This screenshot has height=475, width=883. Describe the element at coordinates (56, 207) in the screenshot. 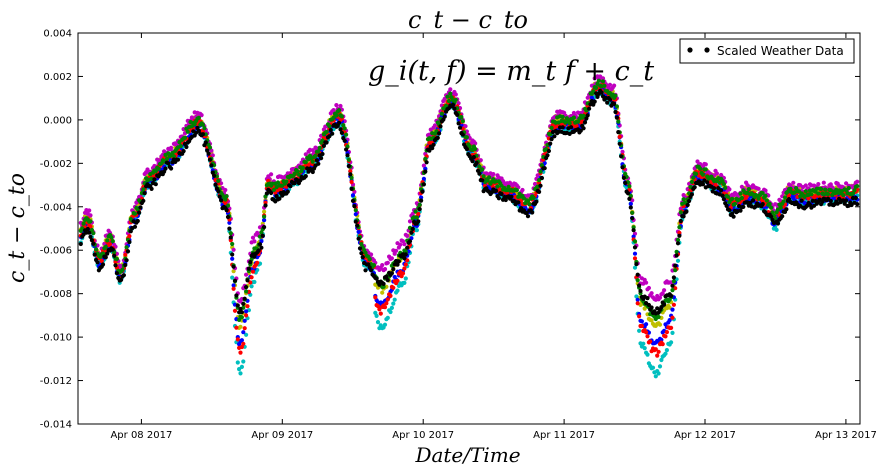

I see `y-tick-label: -0.004` at that location.